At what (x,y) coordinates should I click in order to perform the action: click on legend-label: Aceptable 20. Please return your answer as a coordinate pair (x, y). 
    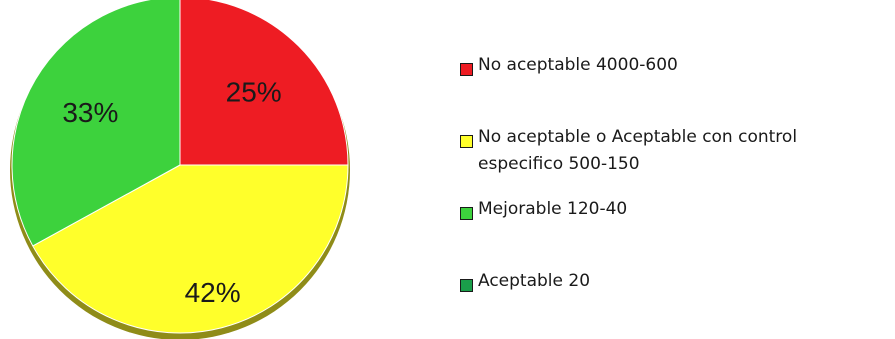
    Looking at the image, I should click on (534, 281).